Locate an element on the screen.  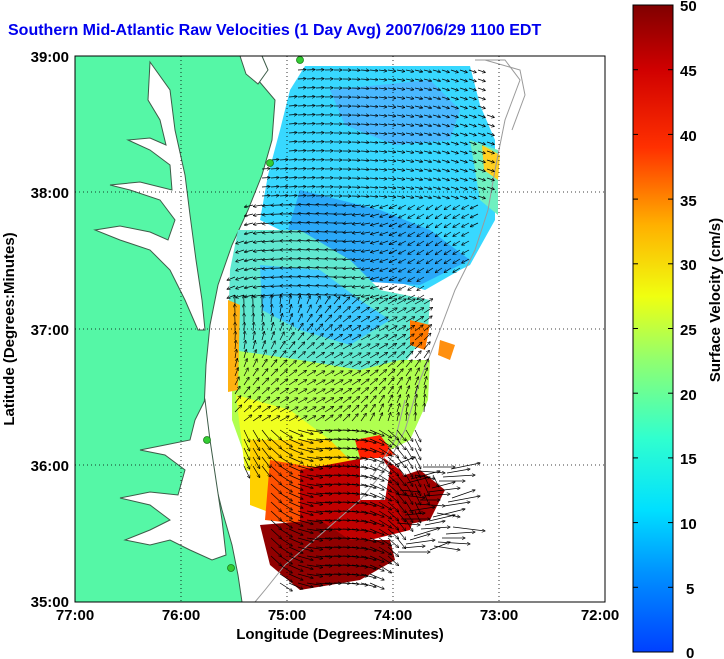
y-tick-label: 37:00 is located at coordinates (50, 330).